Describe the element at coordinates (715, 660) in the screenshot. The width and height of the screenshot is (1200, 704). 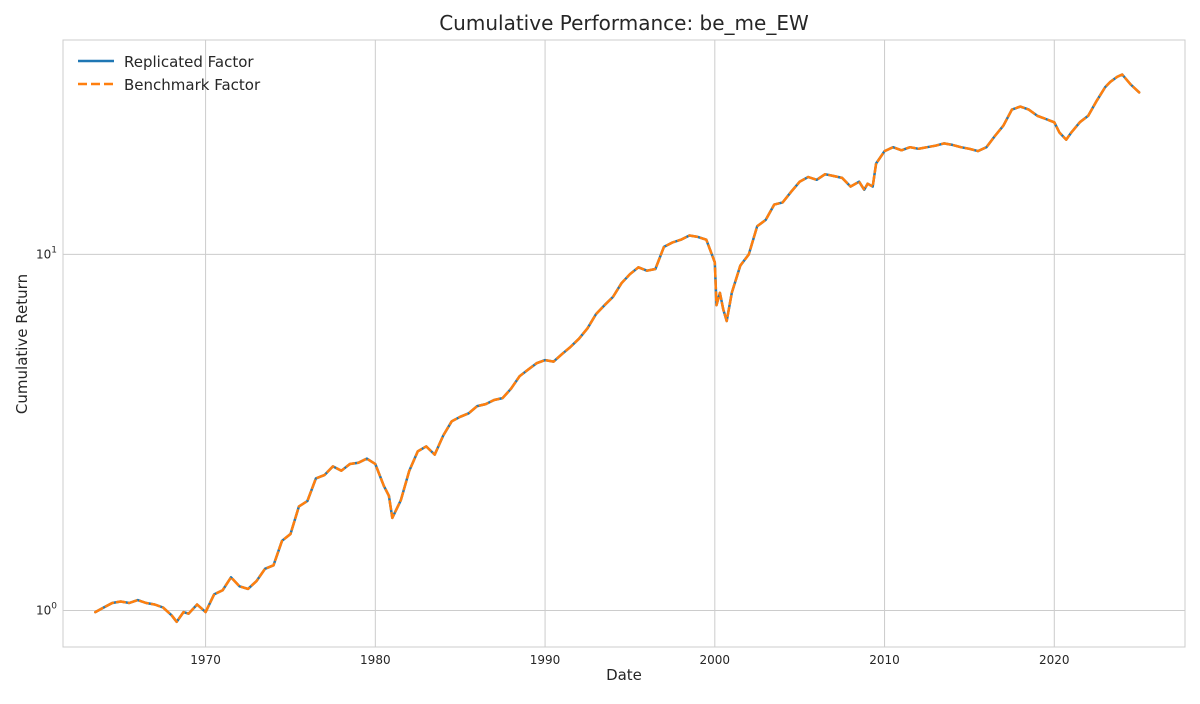
I see `x-tick-label: 2000` at that location.